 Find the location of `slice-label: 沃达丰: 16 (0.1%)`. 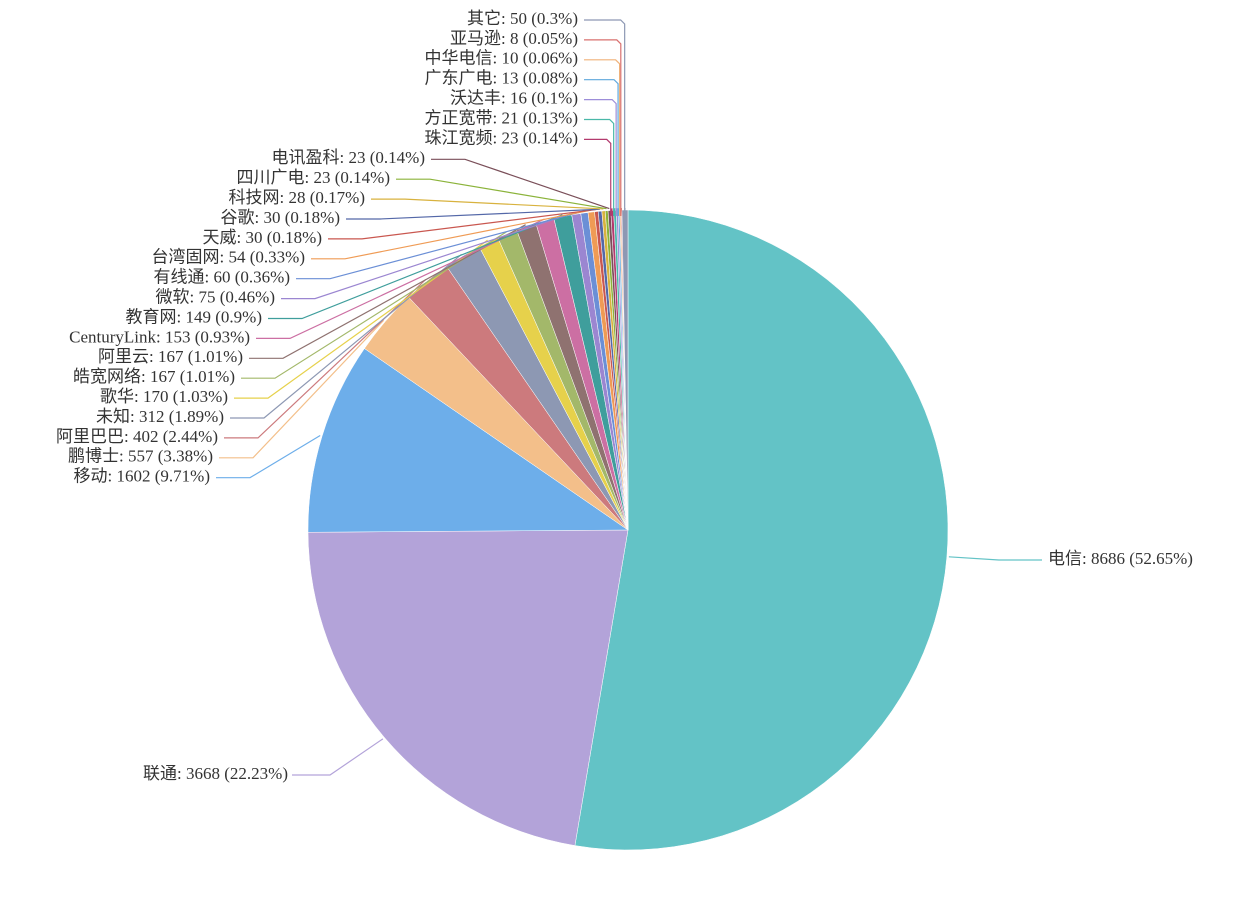

slice-label: 沃达丰: 16 (0.1%) is located at coordinates (514, 98).